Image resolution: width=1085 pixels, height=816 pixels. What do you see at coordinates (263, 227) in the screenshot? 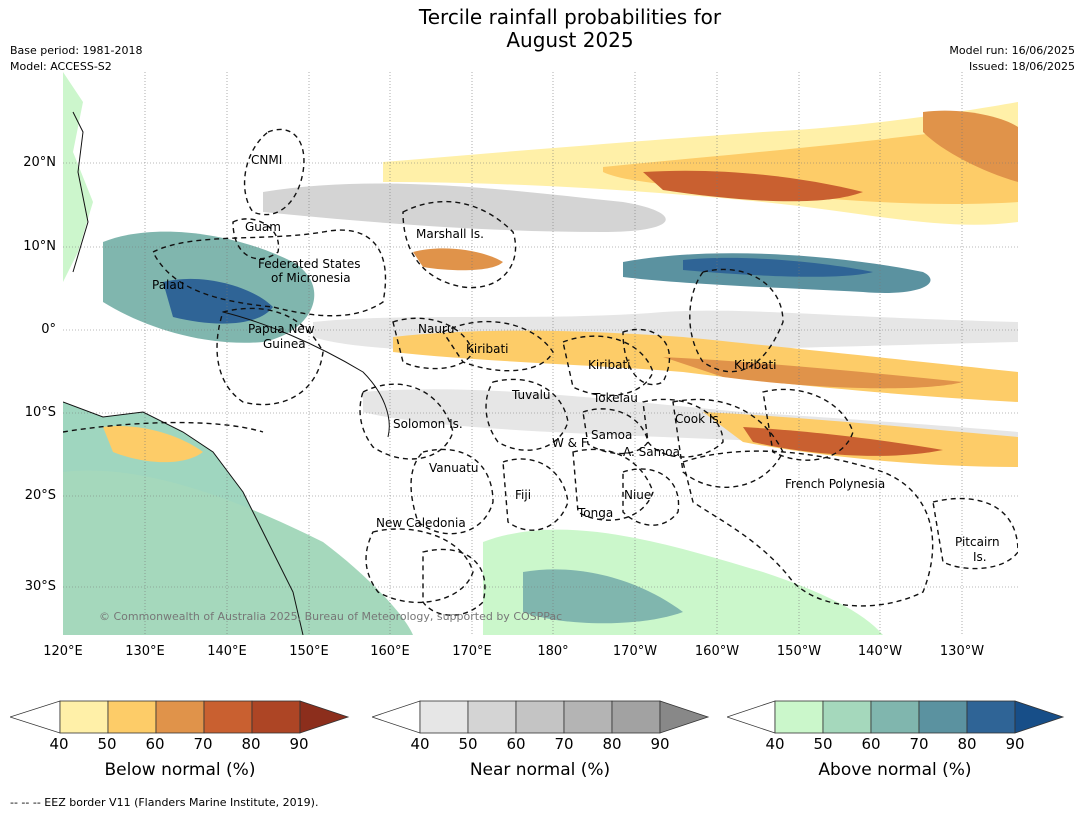
I see `label-guam: Guam` at bounding box center [263, 227].